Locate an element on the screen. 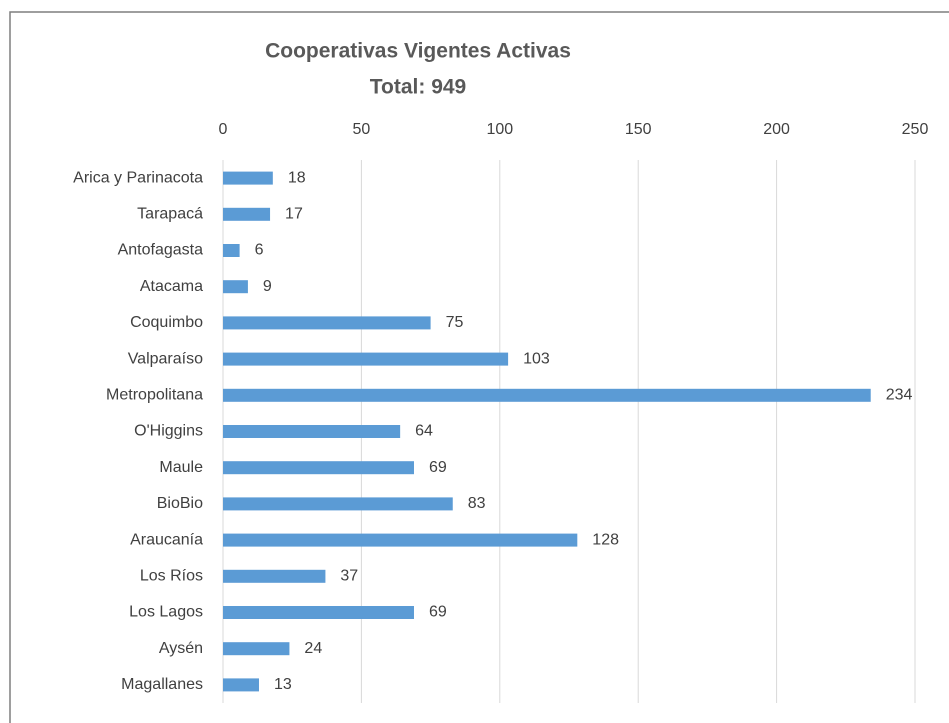 The width and height of the screenshot is (949, 723). x-tick-label: 200 is located at coordinates (776, 129).